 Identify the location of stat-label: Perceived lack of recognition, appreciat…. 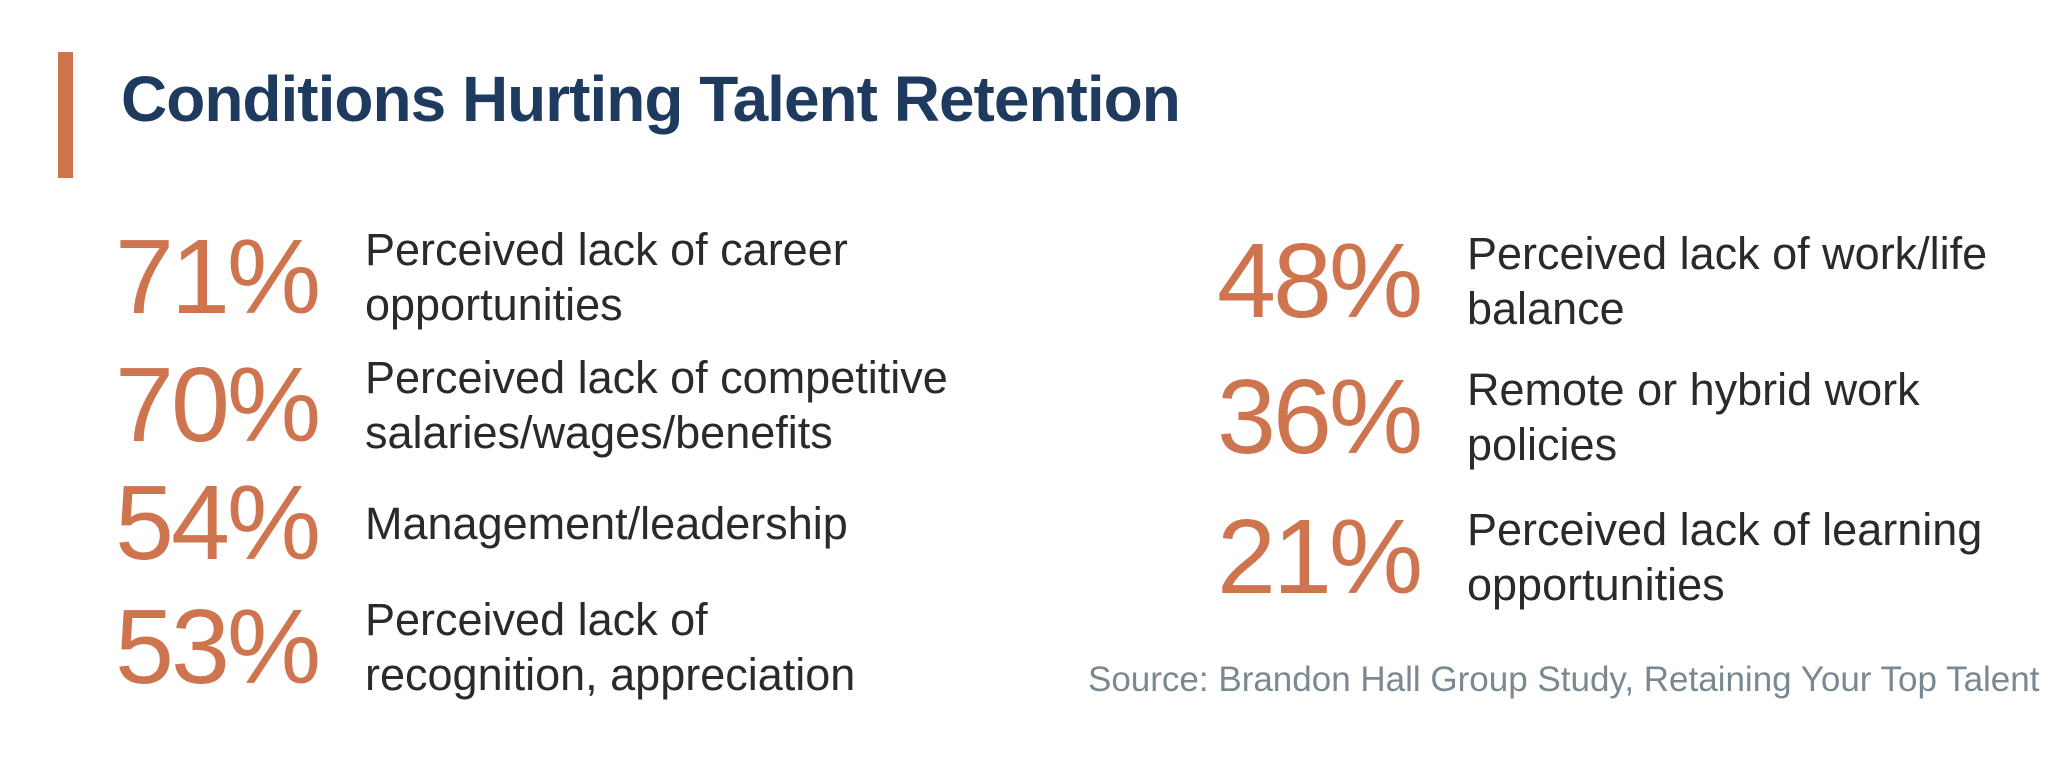
(610, 647).